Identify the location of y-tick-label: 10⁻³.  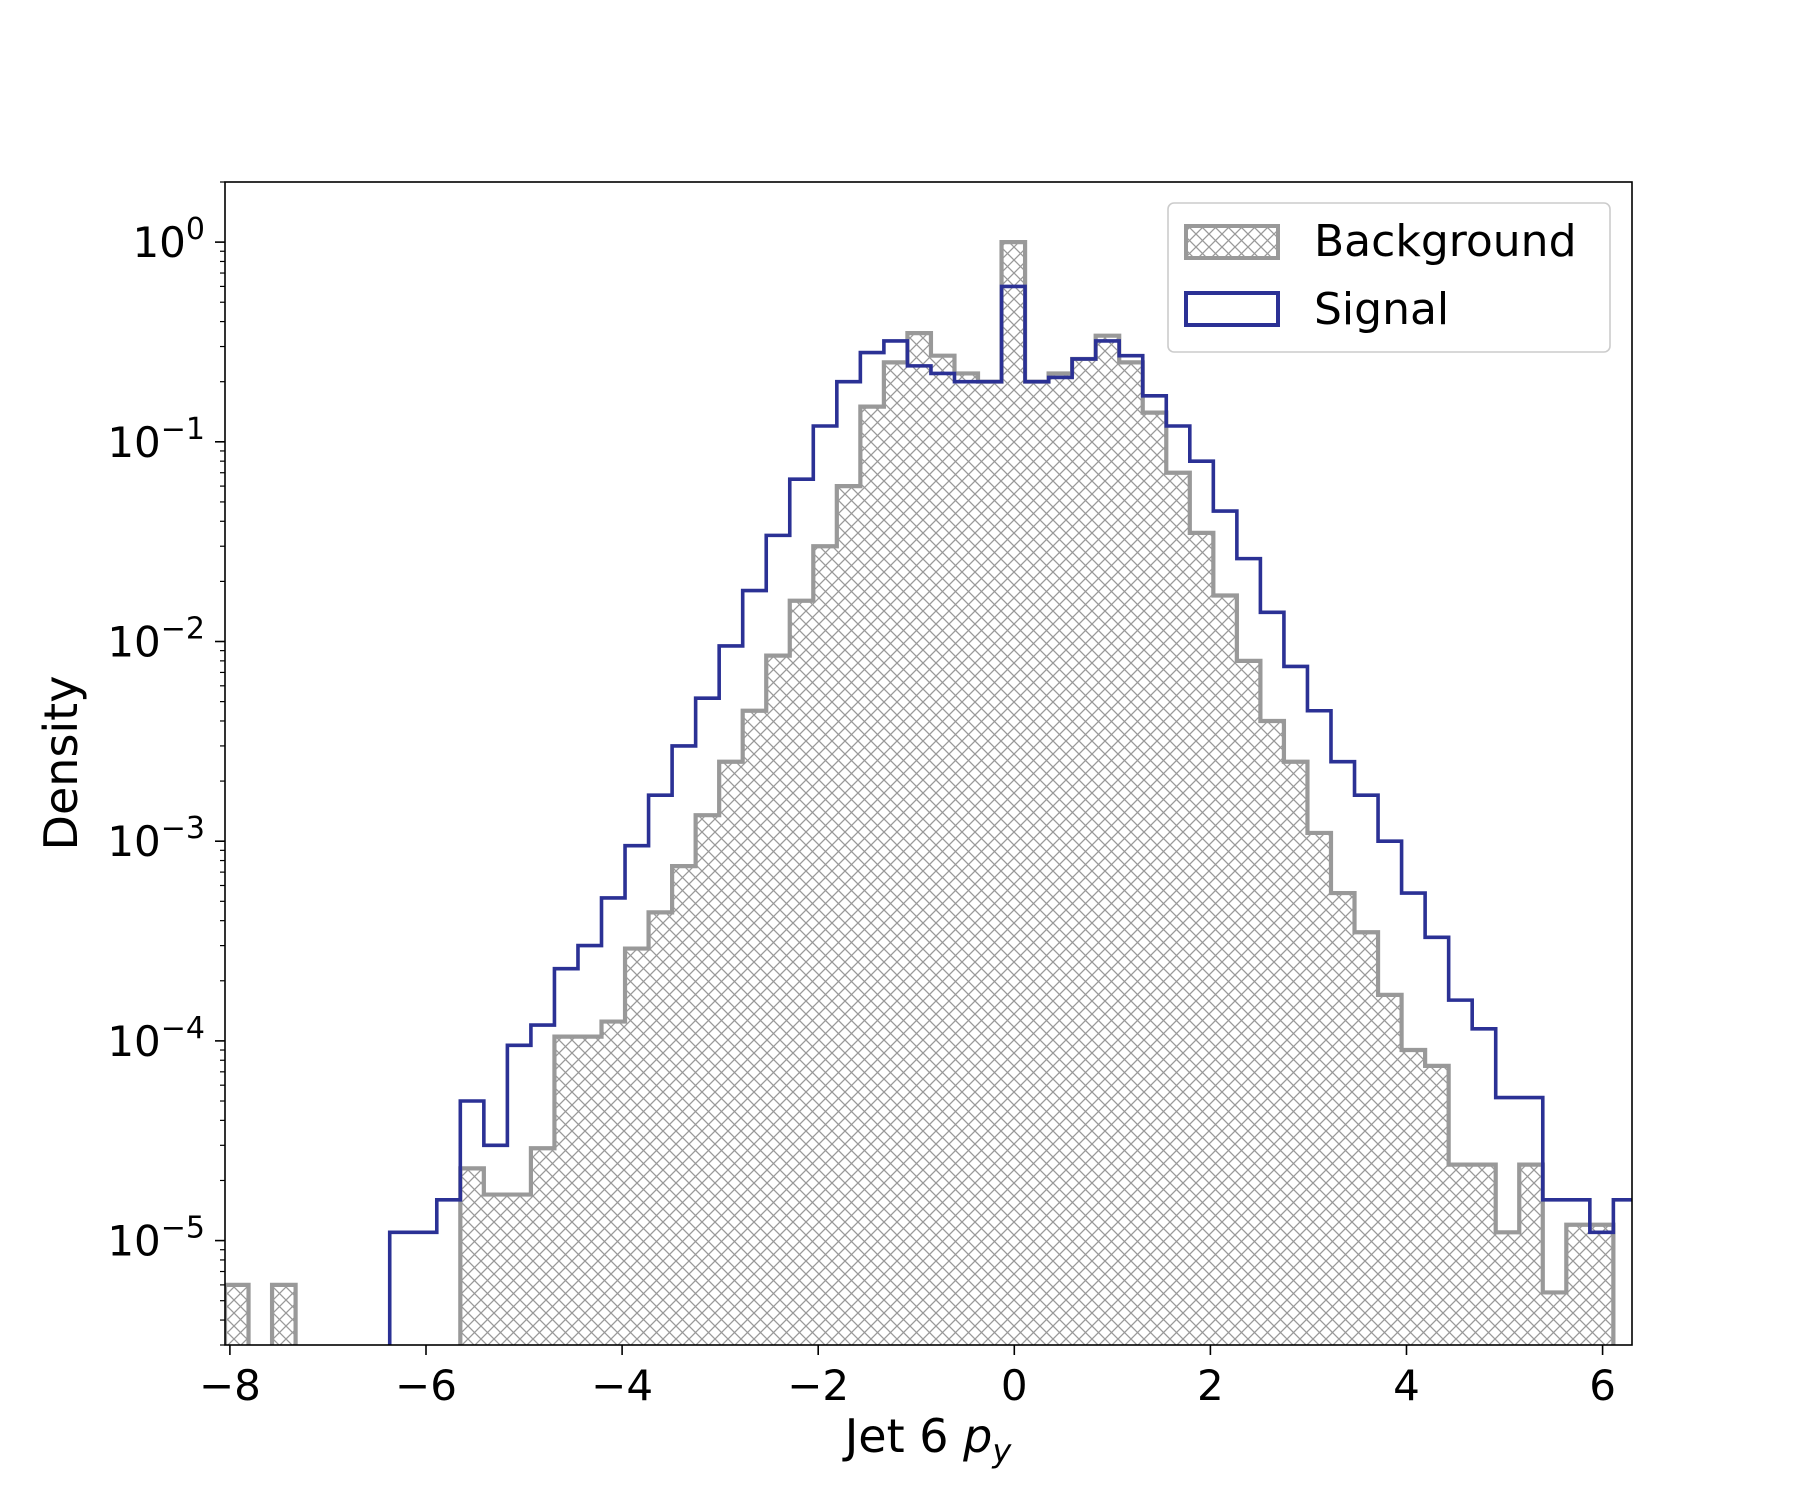
(156, 838).